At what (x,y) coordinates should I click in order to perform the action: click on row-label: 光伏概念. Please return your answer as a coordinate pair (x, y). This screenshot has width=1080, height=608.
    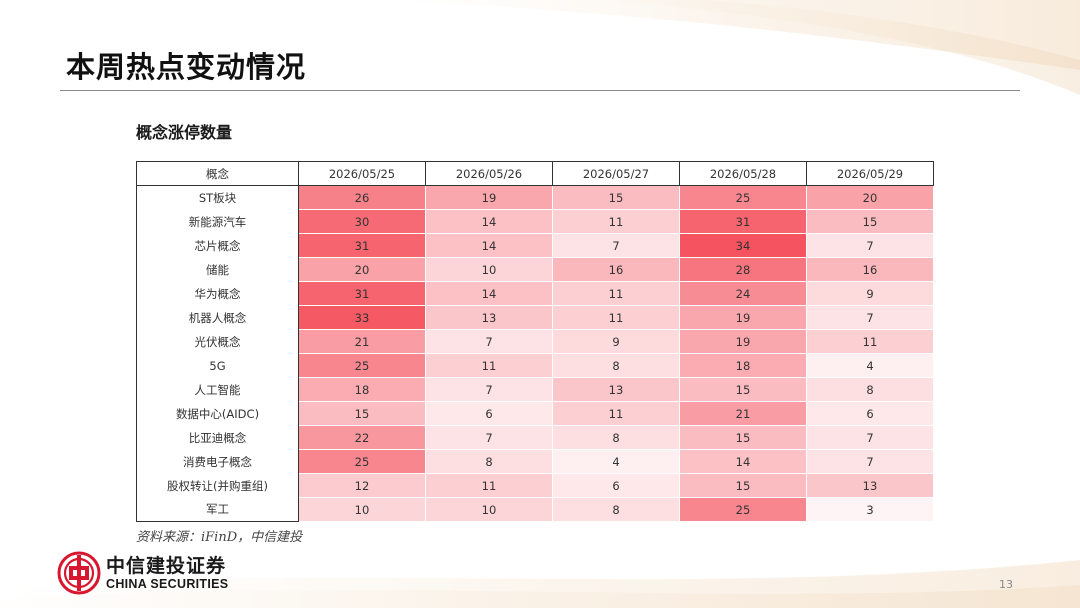
    Looking at the image, I should click on (217, 341).